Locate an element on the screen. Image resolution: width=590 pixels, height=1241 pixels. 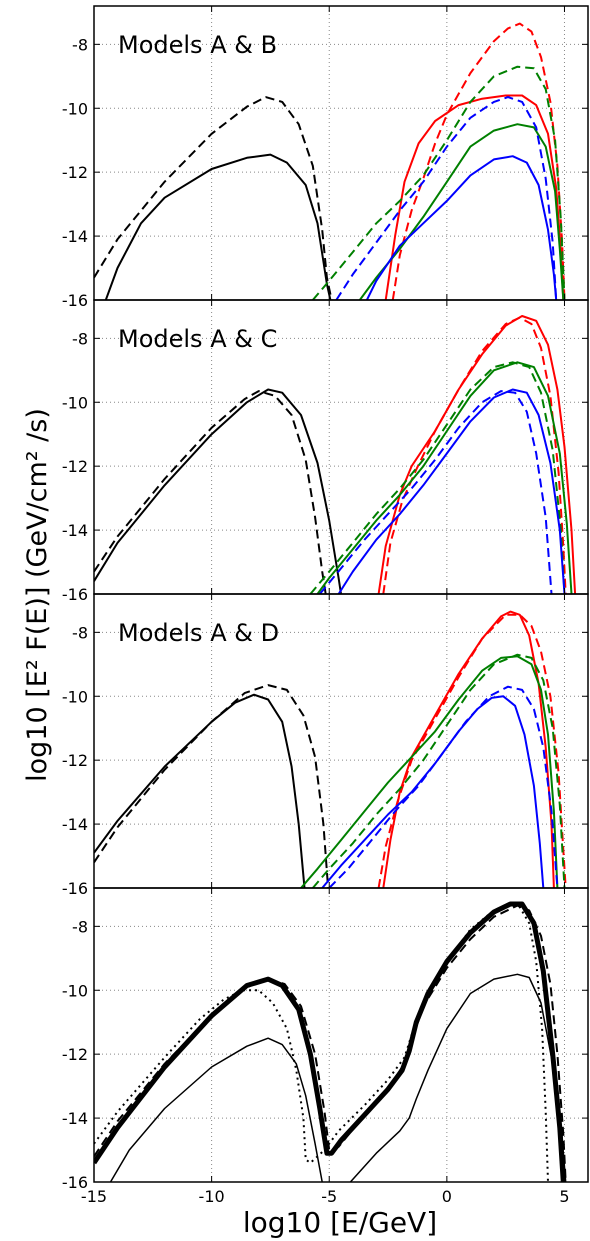
x-tick-label: 5 is located at coordinates (564, 1196).